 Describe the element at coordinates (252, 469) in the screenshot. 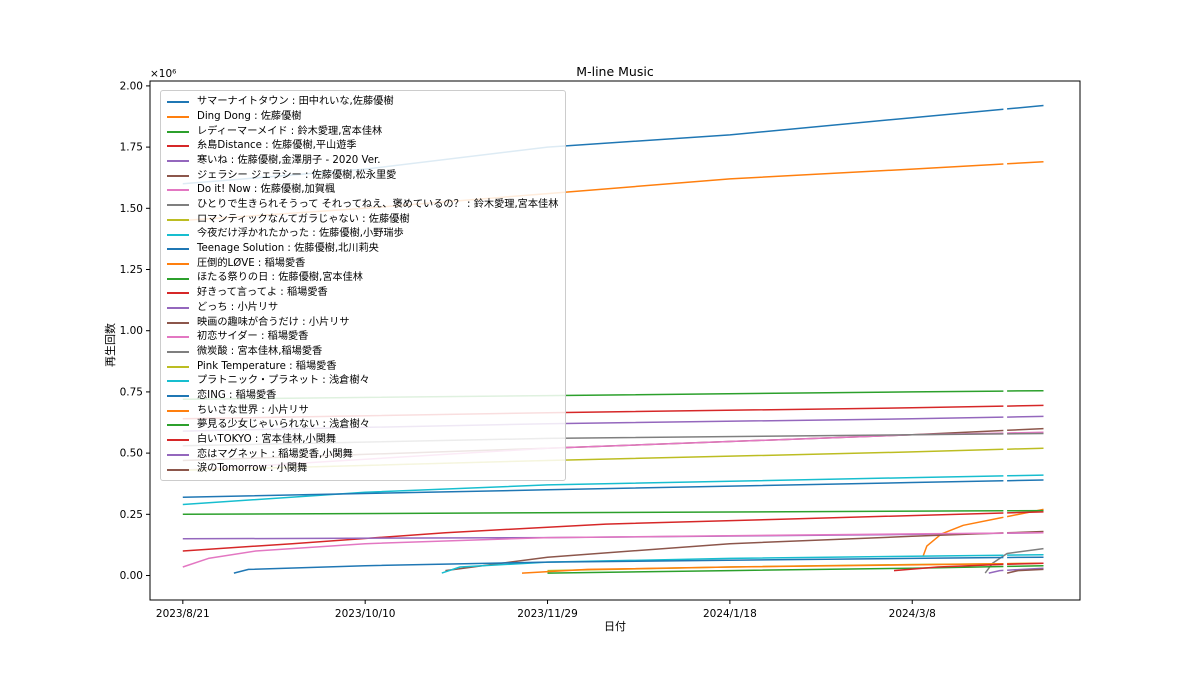

I see `legend-label: 涙のTomorrow : 小関舞` at that location.